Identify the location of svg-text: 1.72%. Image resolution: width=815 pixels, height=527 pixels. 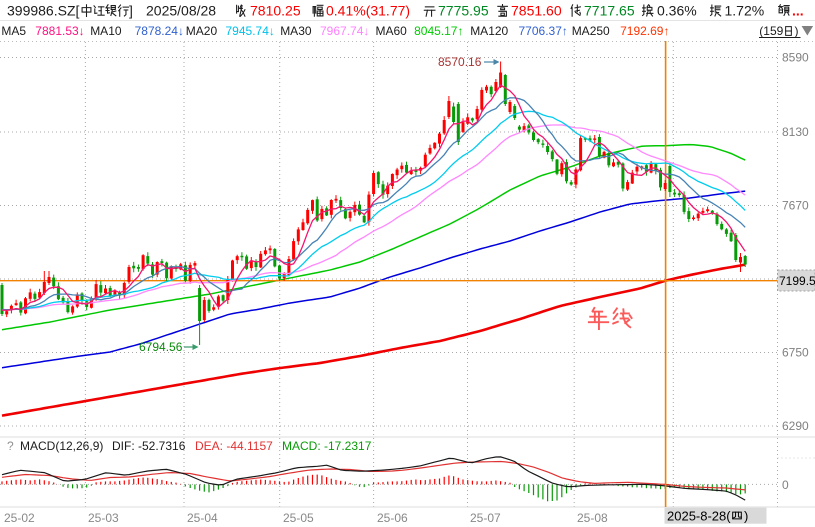
(745, 11).